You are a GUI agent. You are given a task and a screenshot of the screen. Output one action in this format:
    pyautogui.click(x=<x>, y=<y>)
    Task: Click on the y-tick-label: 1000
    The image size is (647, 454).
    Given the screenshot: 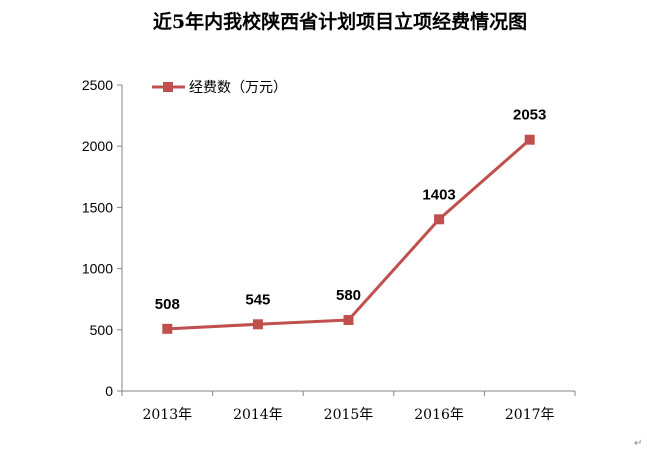 What is the action you would take?
    pyautogui.click(x=97, y=269)
    